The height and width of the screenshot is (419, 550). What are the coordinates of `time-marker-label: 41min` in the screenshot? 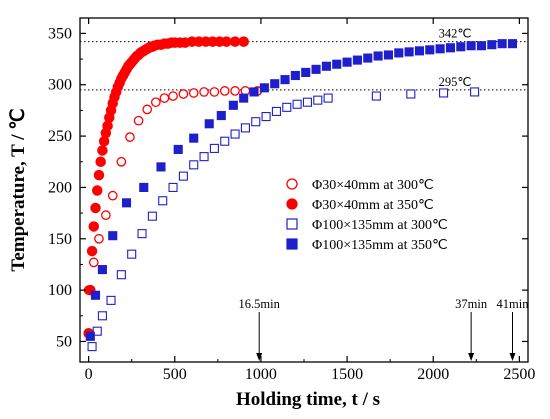 It's located at (513, 304).